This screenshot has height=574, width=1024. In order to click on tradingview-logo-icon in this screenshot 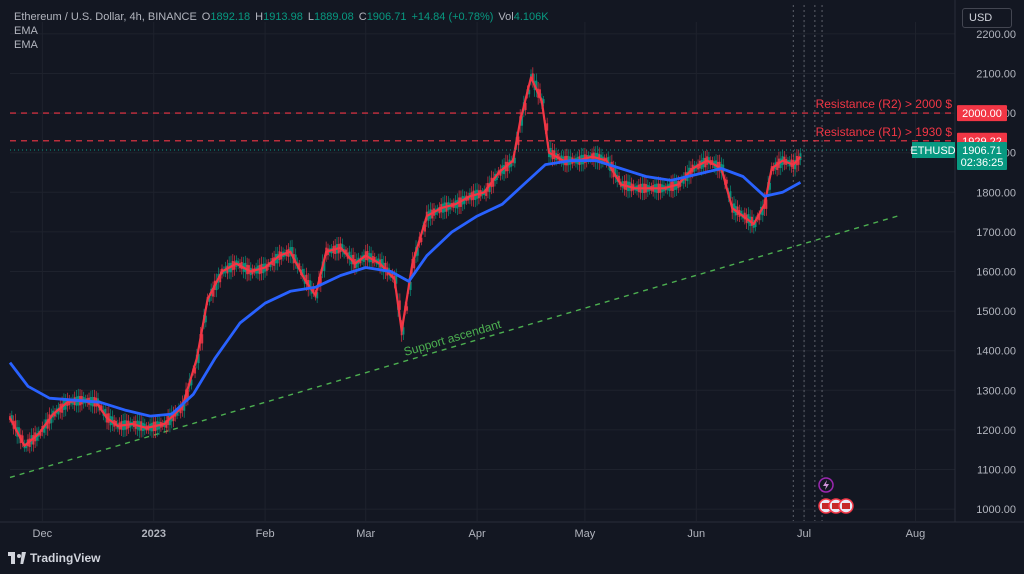, I will do `click(17, 558)`.